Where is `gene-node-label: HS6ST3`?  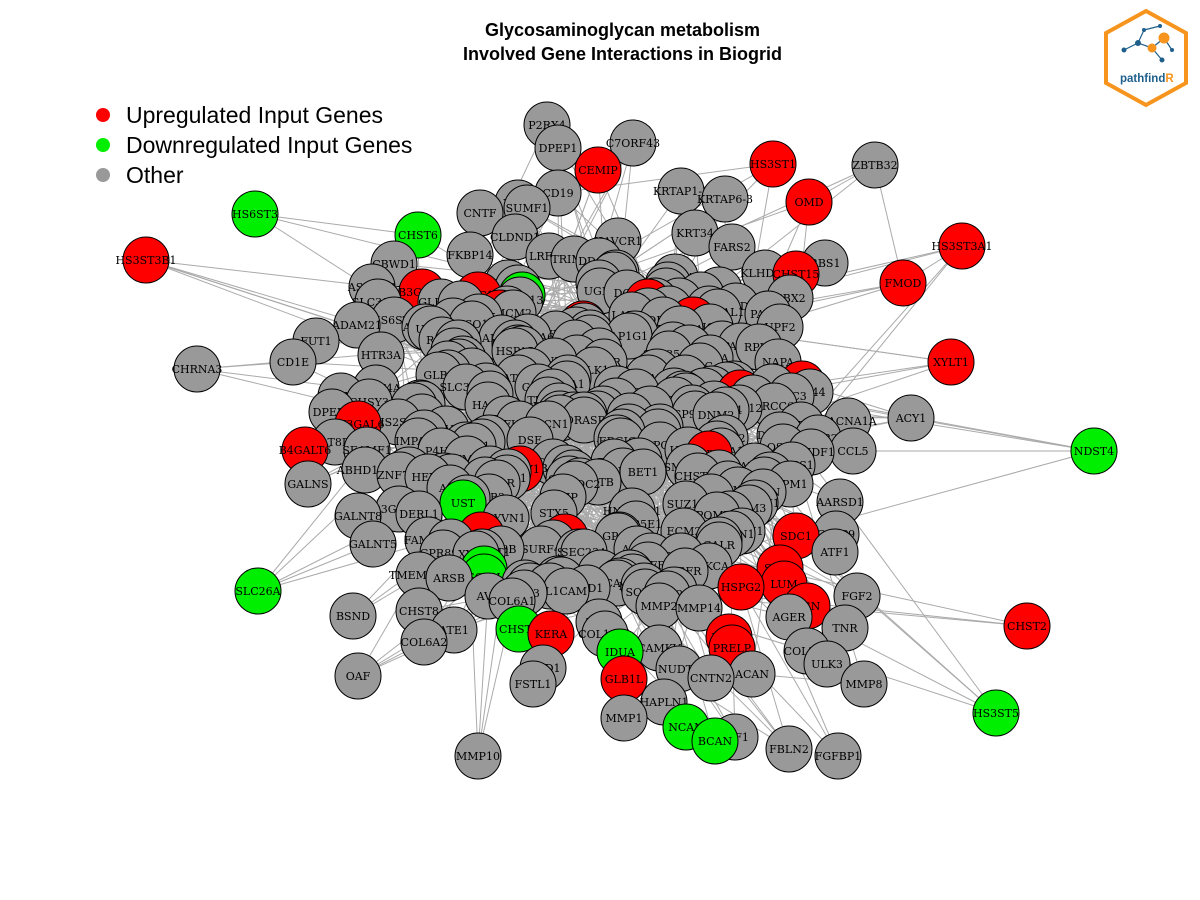
gene-node-label: HS6ST3 is located at coordinates (255, 214).